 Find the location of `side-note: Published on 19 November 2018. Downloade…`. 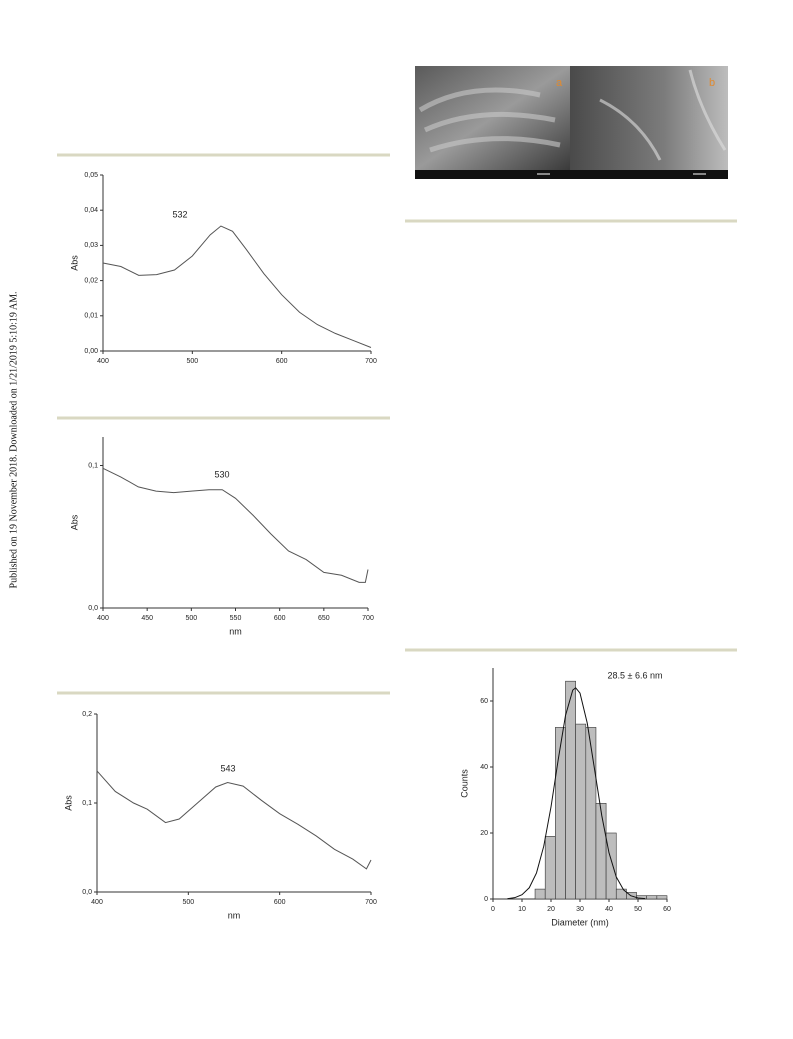

side-note: Published on 19 November 2018. Downloade… is located at coordinates (13, 440).